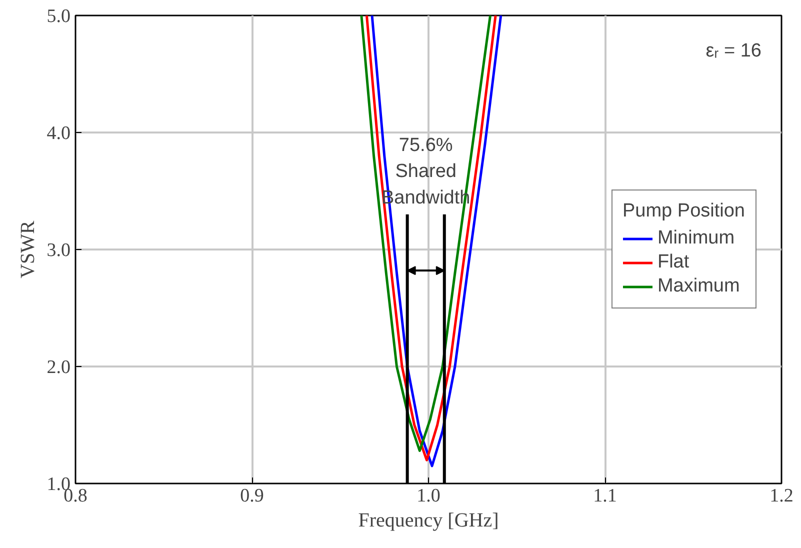  Describe the element at coordinates (27, 249) in the screenshot. I see `y-axis-title: VSWR` at that location.